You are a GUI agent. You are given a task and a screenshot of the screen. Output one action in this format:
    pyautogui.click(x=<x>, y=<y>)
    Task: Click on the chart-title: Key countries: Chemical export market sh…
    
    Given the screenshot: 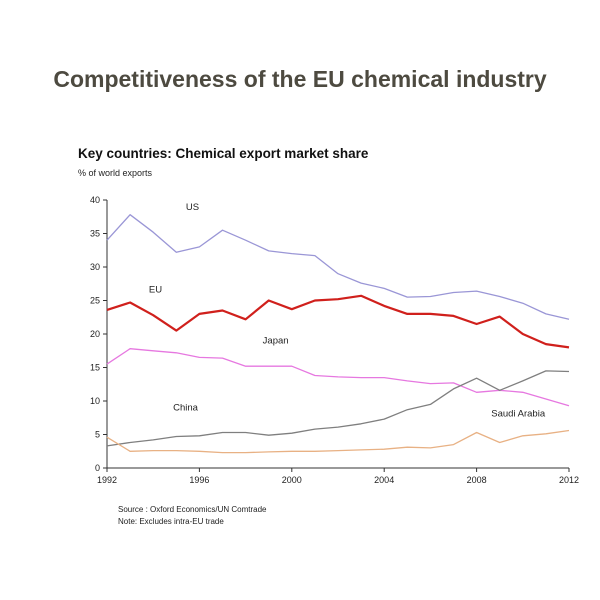 What is the action you would take?
    pyautogui.click(x=223, y=153)
    